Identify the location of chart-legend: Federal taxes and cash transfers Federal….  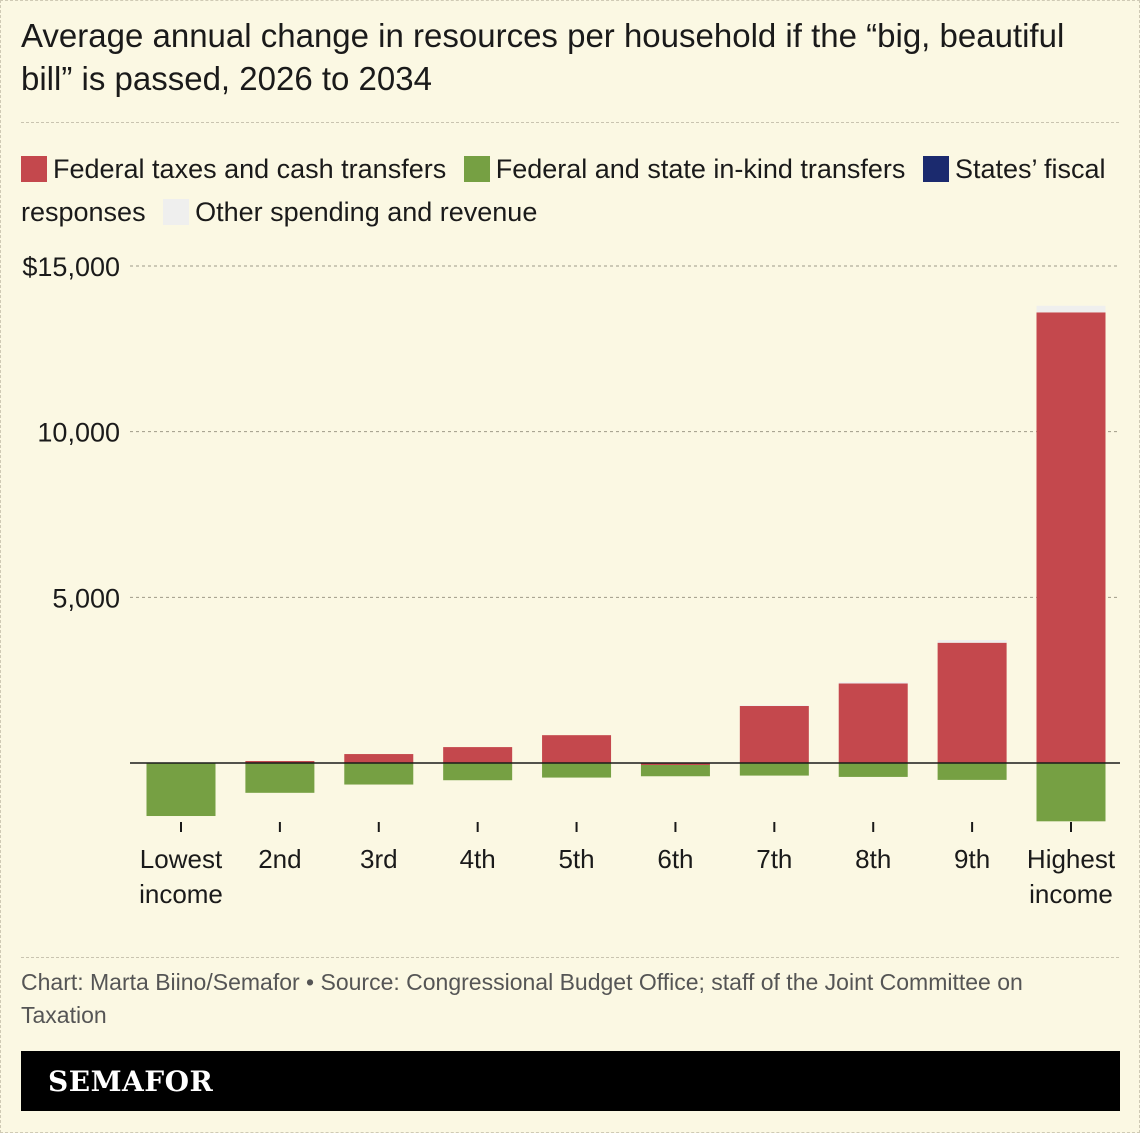
(571, 191).